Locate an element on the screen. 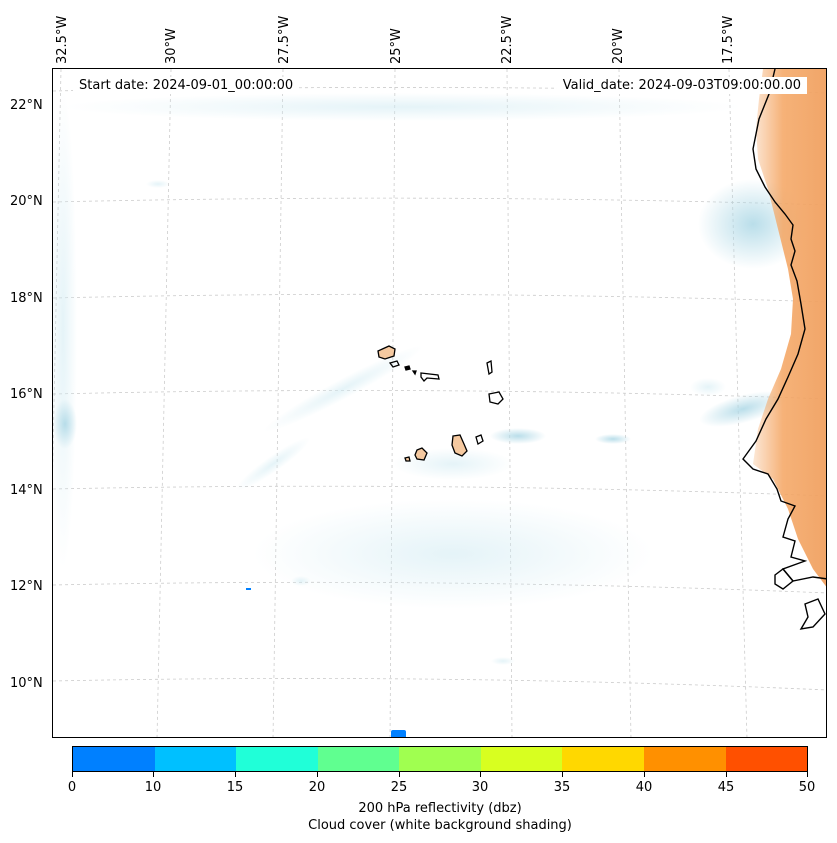 The height and width of the screenshot is (843, 837). island-sao-nicolau is located at coordinates (430, 377).